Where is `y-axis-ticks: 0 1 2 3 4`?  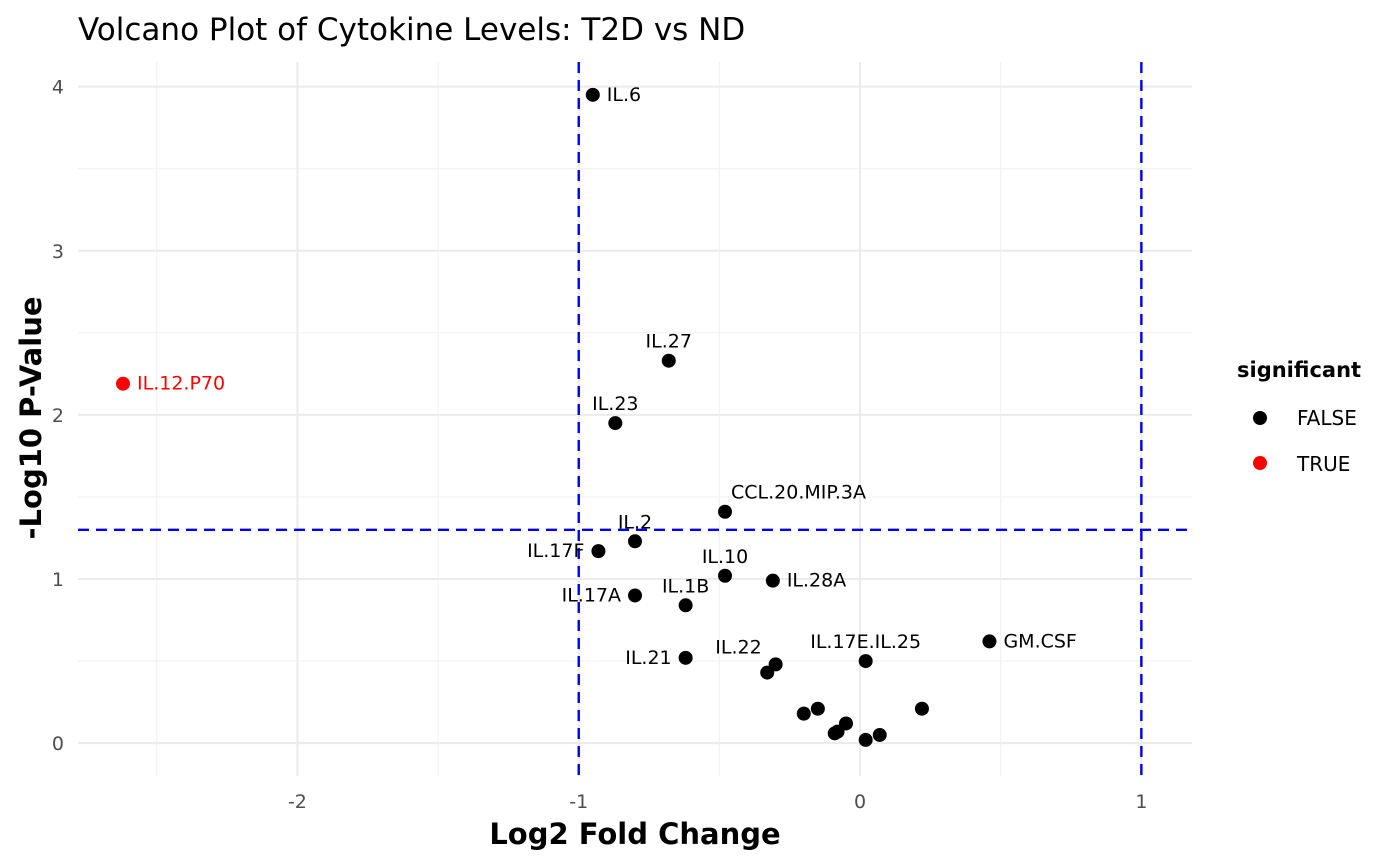 y-axis-ticks: 0 1 2 3 4 is located at coordinates (58, 416).